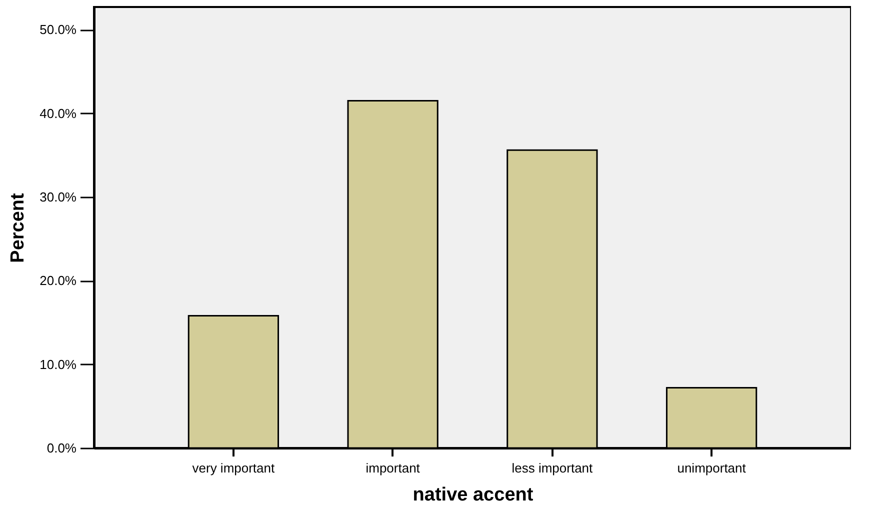  Describe the element at coordinates (393, 468) in the screenshot. I see `x-tick-label: important` at that location.